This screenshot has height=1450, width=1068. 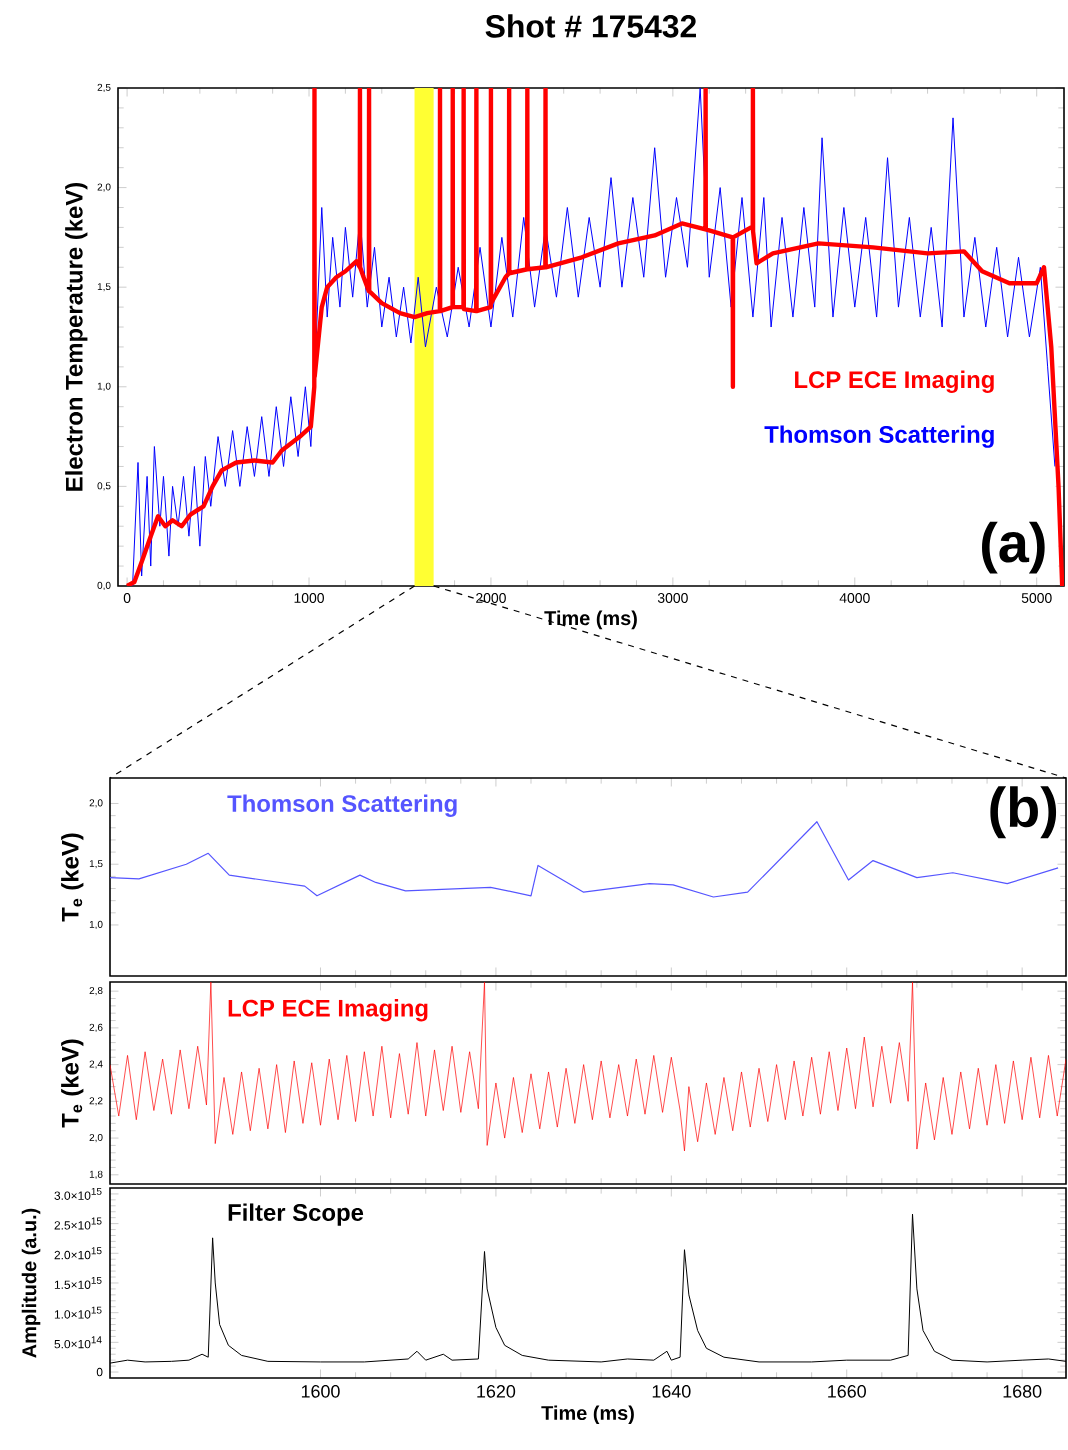 What do you see at coordinates (588, 1066) in the screenshot?
I see `line-series` at bounding box center [588, 1066].